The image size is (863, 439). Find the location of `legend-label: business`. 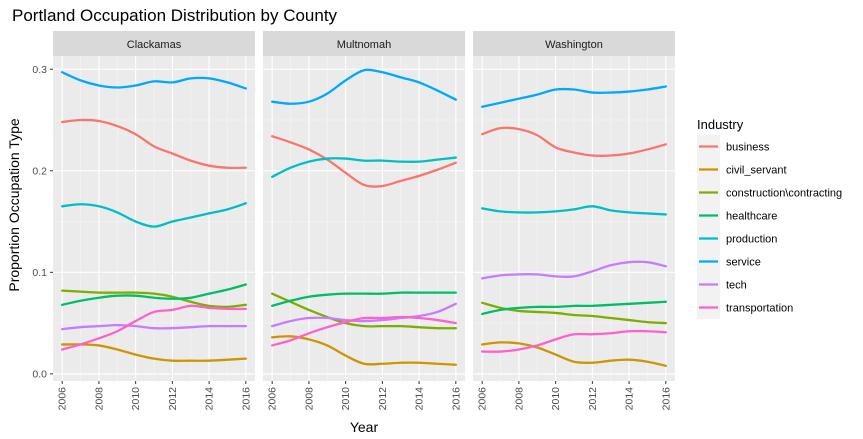

legend-label: business is located at coordinates (748, 148).